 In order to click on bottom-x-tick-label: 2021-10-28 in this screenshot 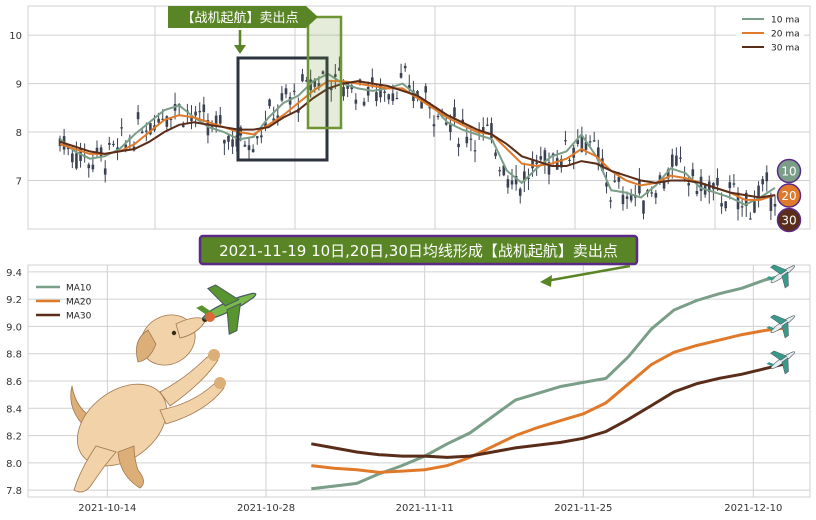, I will do `click(266, 508)`.